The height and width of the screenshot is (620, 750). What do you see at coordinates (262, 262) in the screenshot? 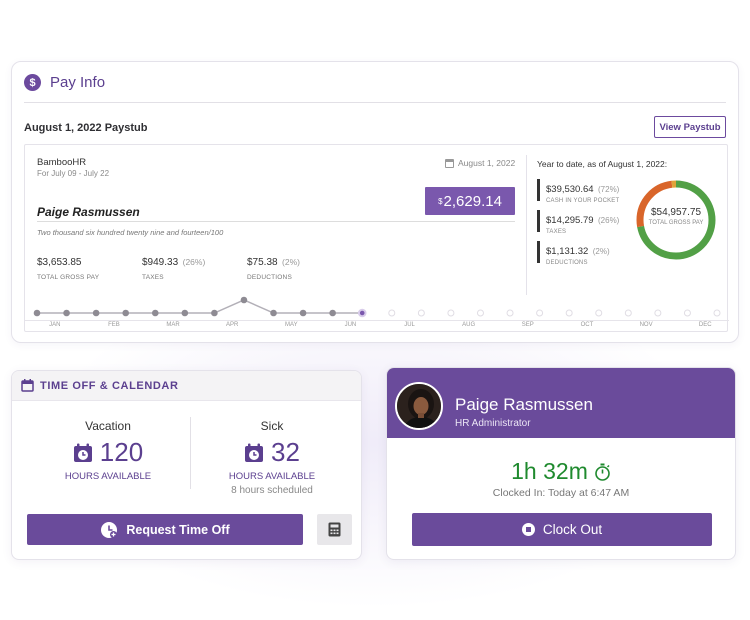
I see `deductions-value: $75.38` at bounding box center [262, 262].